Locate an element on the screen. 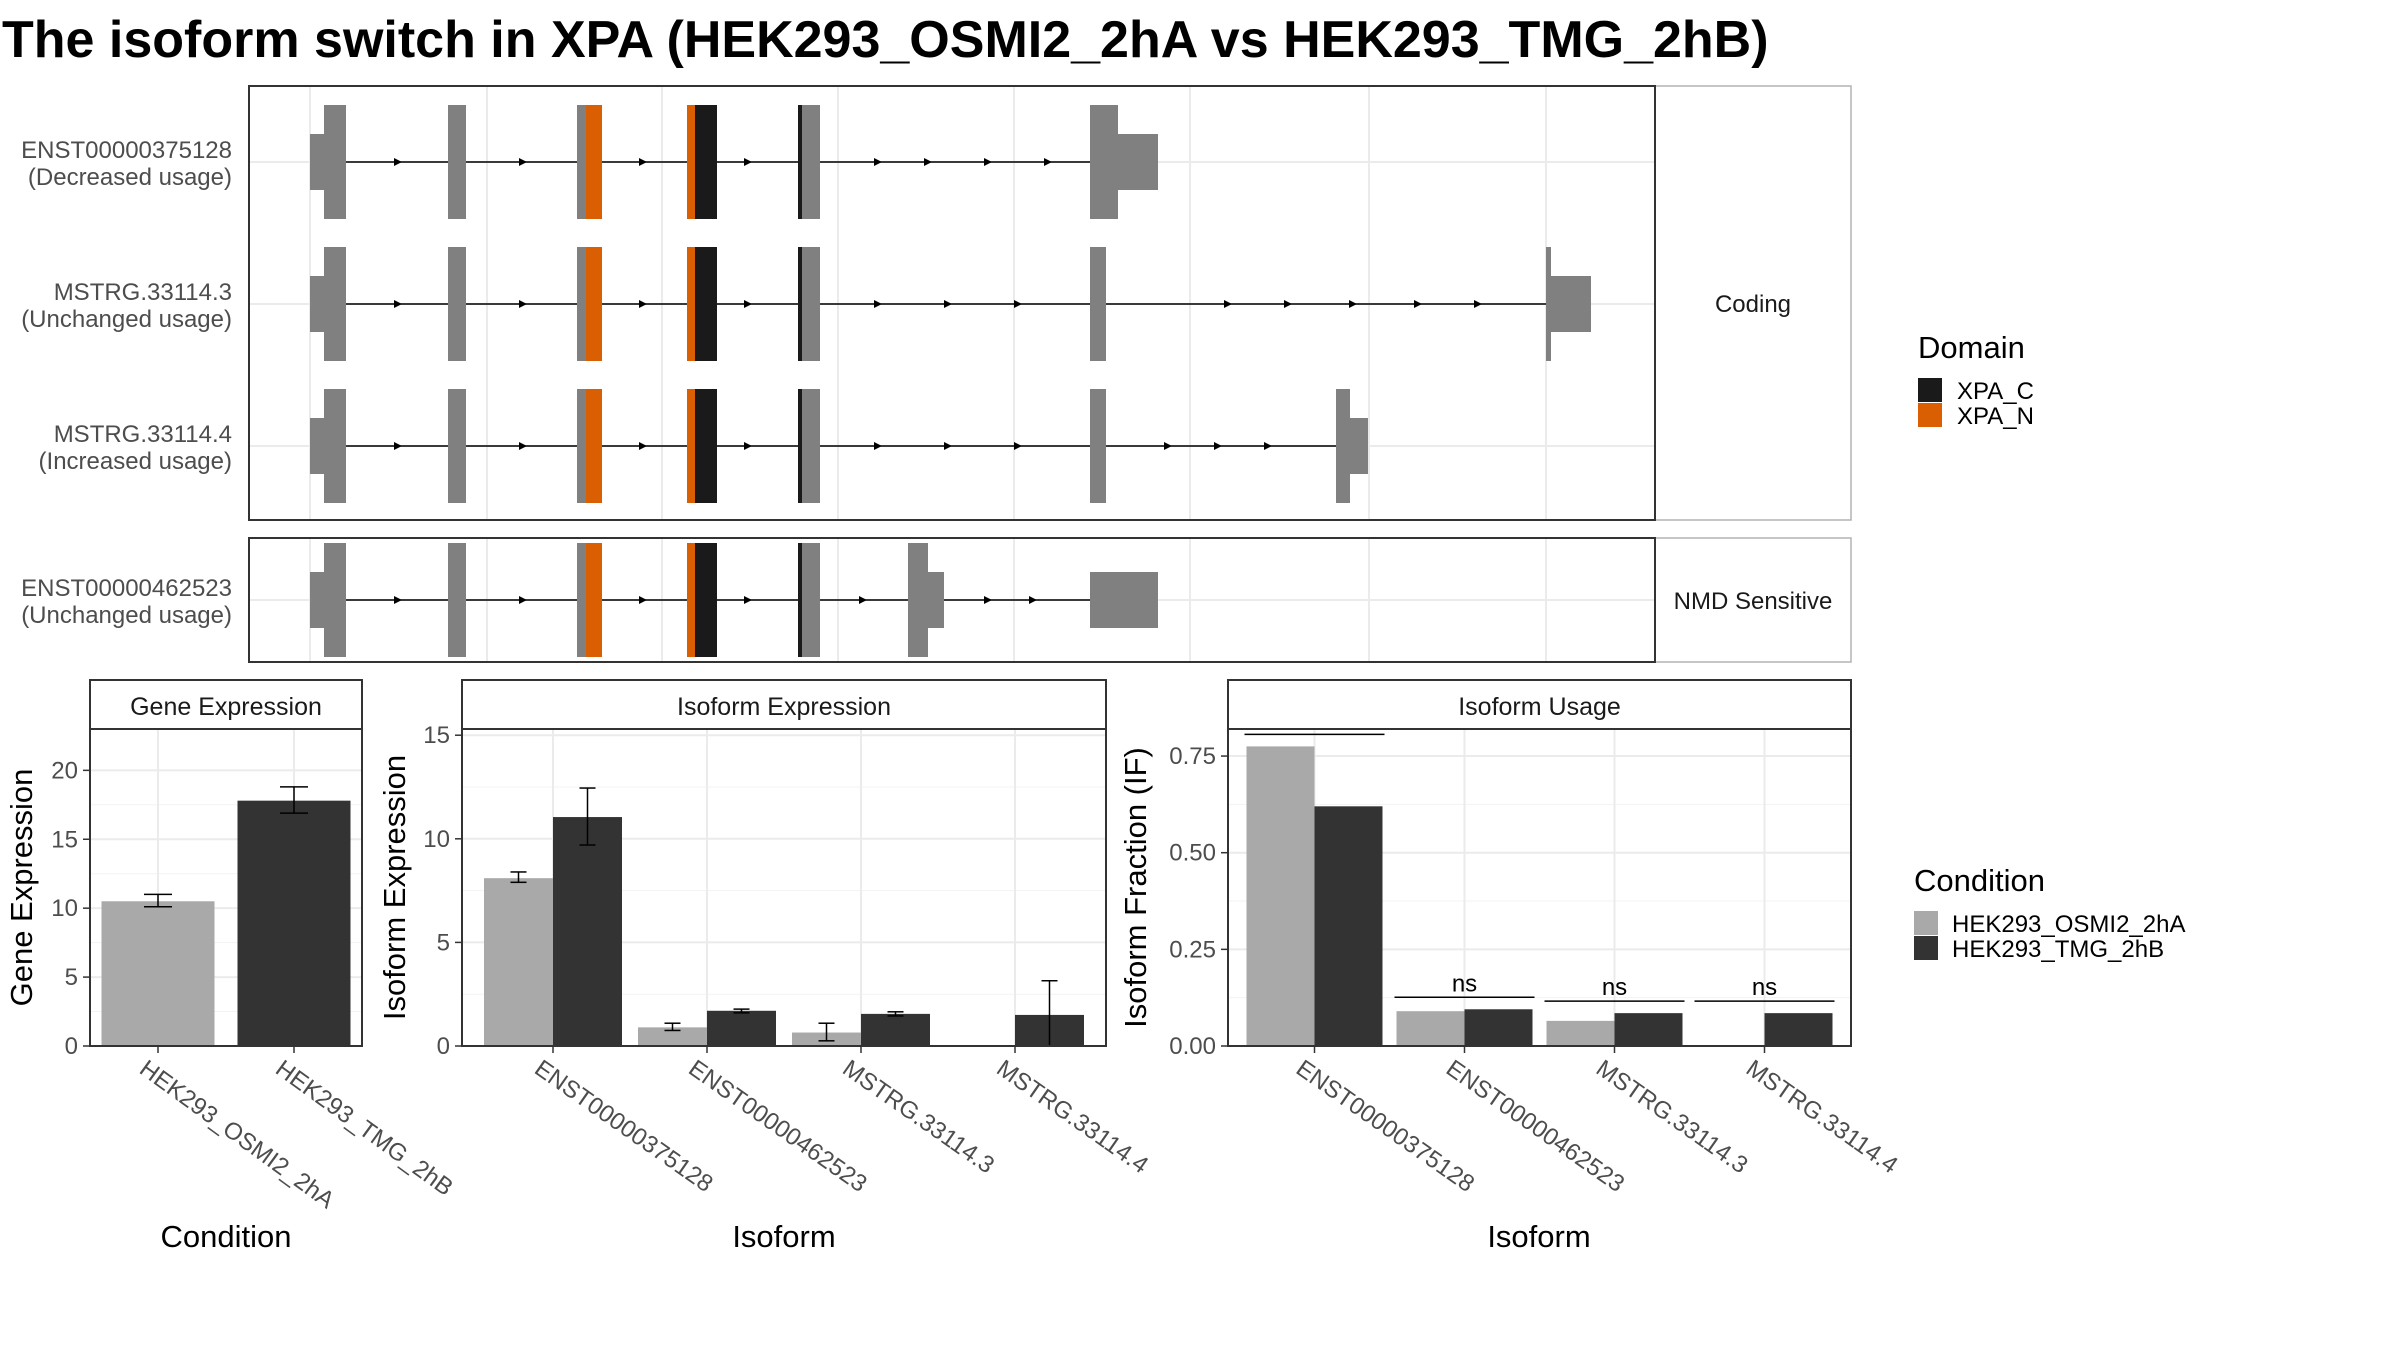  condition-legend-title: Condition is located at coordinates (1979, 880).